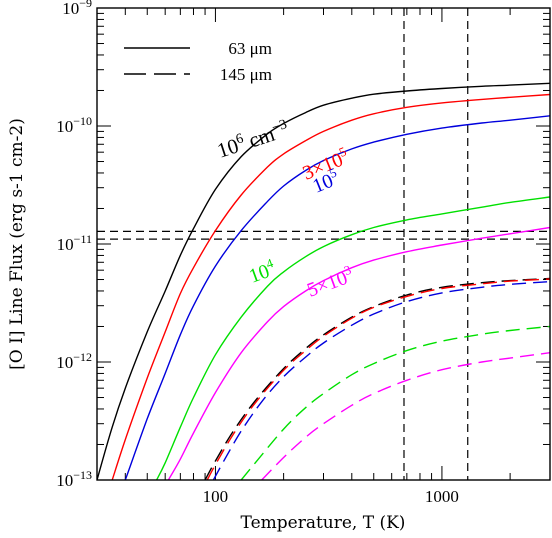 This screenshot has height=538, width=552. I want to click on series-line-5e3-145um, so click(405, 416).